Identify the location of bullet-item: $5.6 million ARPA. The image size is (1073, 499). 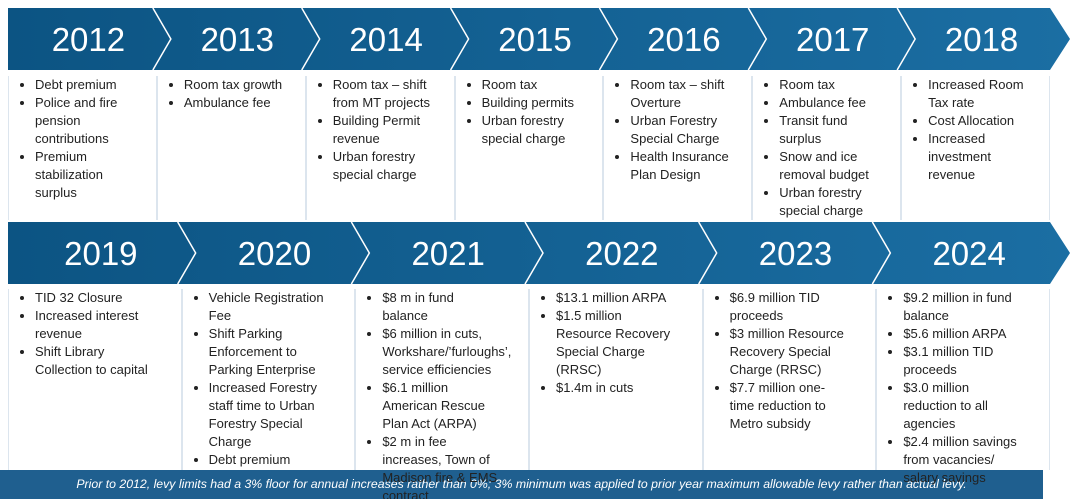
(962, 334).